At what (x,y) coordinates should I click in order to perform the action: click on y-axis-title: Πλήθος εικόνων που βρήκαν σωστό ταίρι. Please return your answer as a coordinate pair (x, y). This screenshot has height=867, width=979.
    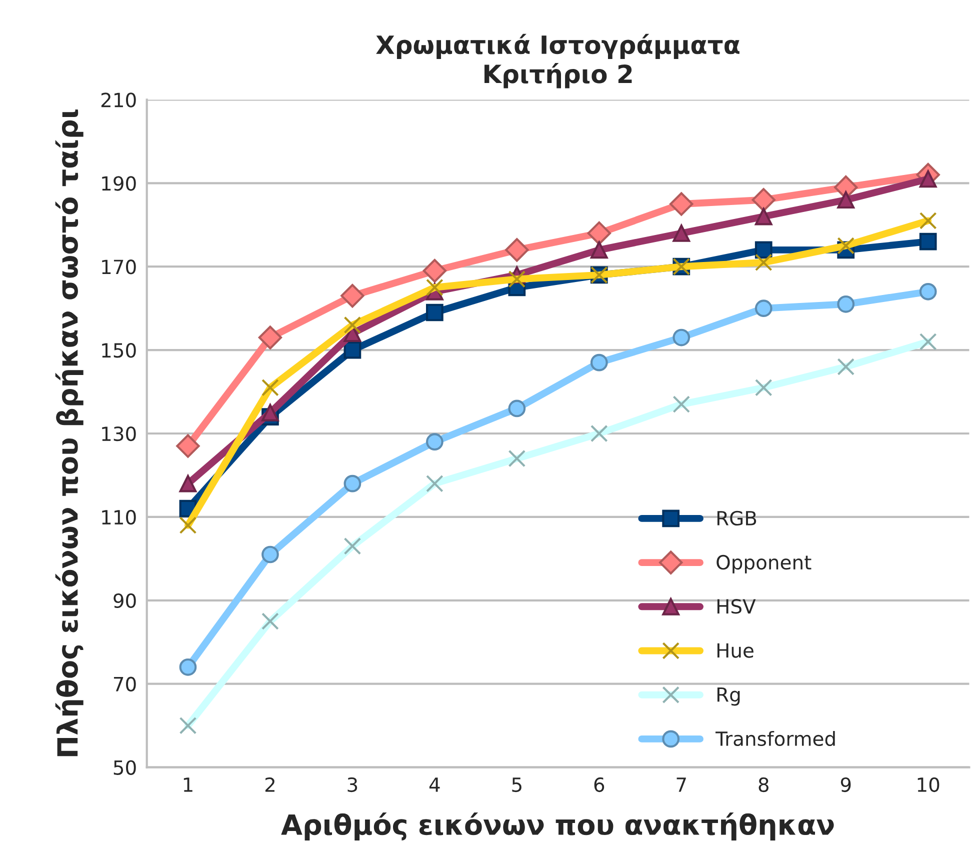
    Looking at the image, I should click on (69, 432).